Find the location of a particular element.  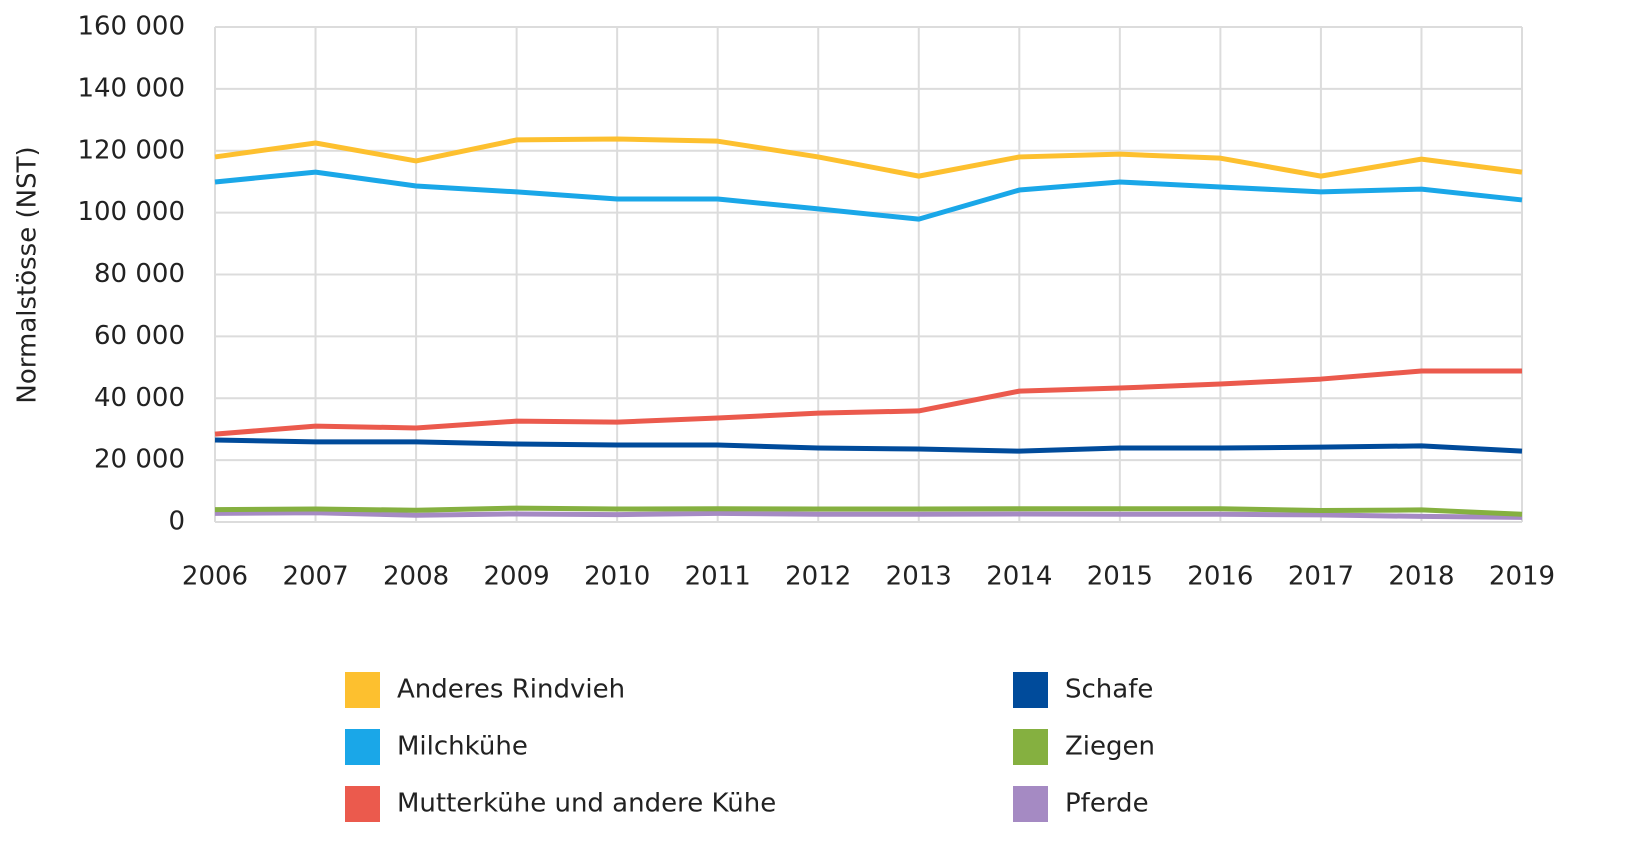

y-tick-label: 40 000 is located at coordinates (139, 398).